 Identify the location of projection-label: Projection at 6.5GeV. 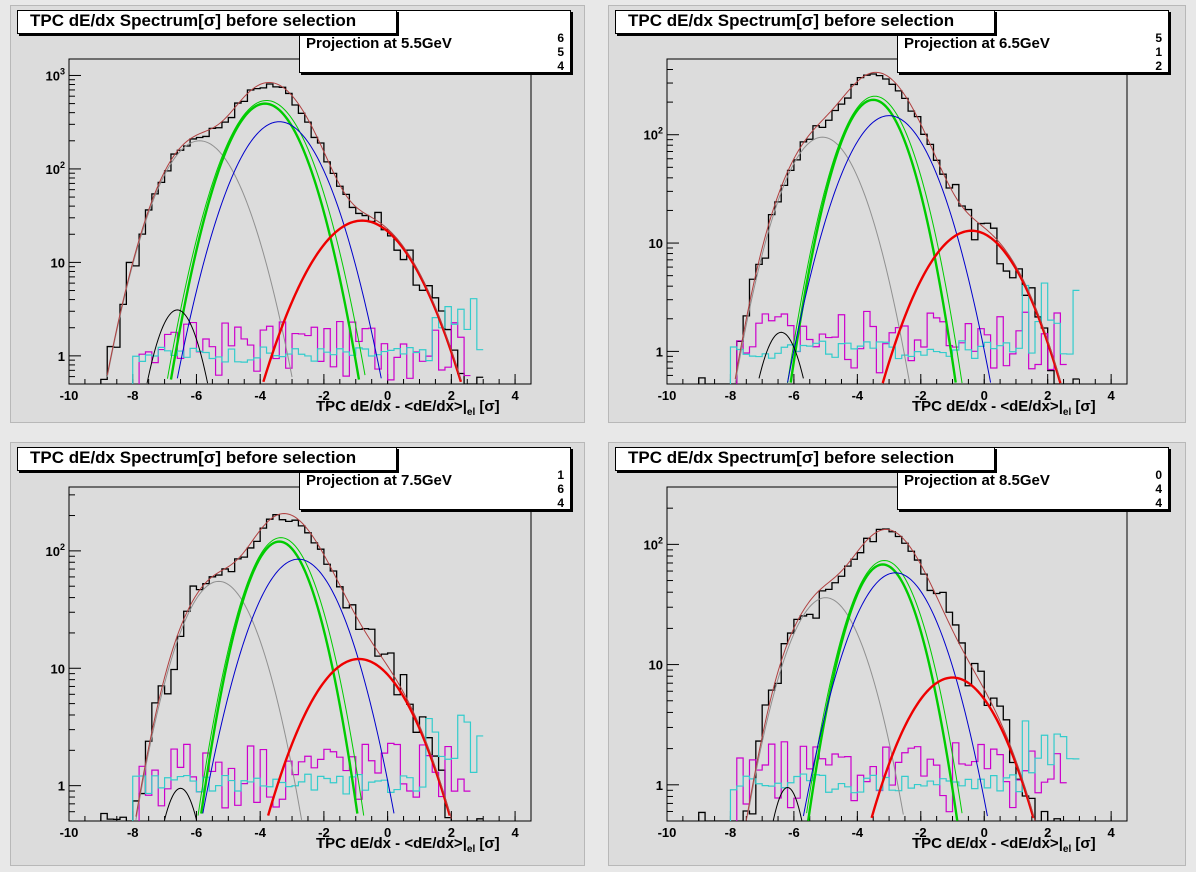
(977, 43).